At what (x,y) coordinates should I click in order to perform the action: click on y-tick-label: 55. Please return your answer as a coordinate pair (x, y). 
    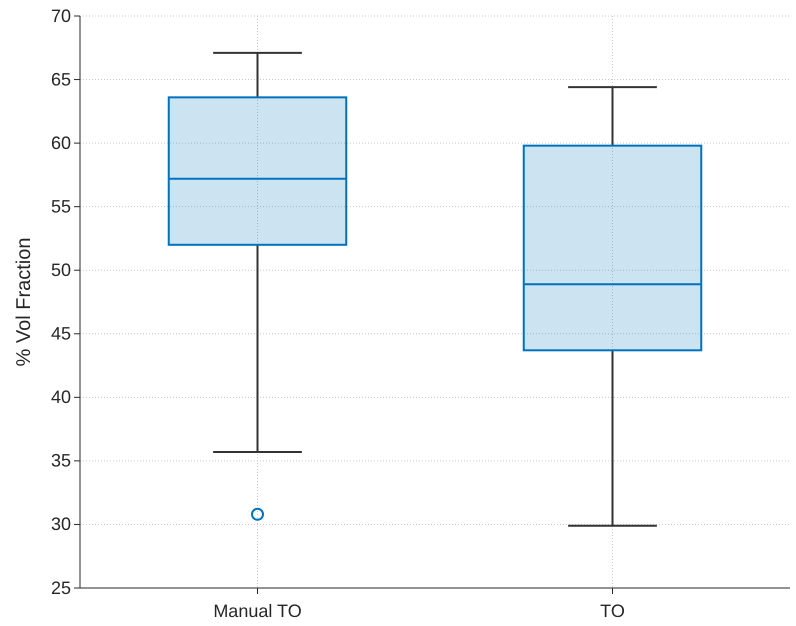
    Looking at the image, I should click on (60, 206).